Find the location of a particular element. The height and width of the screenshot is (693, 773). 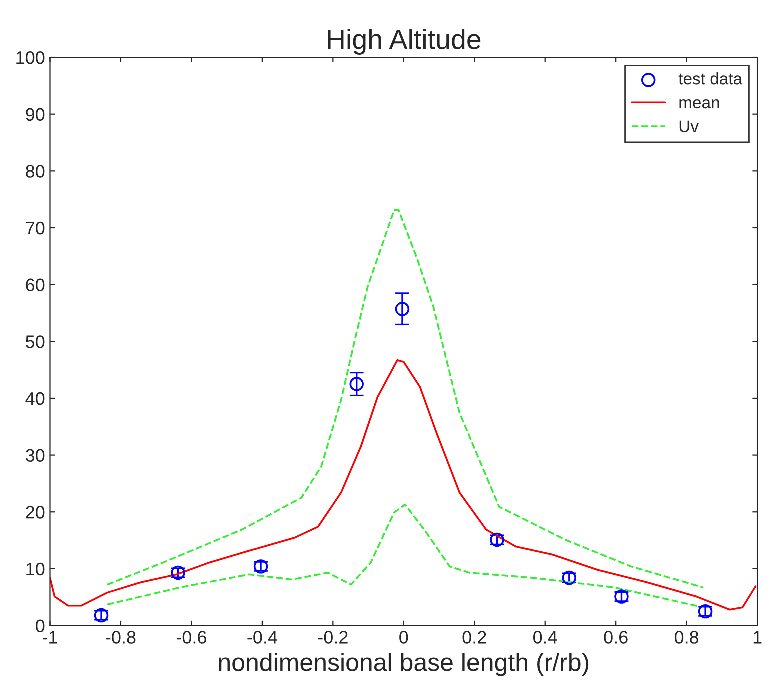

x-tick-label: 1 is located at coordinates (758, 637).